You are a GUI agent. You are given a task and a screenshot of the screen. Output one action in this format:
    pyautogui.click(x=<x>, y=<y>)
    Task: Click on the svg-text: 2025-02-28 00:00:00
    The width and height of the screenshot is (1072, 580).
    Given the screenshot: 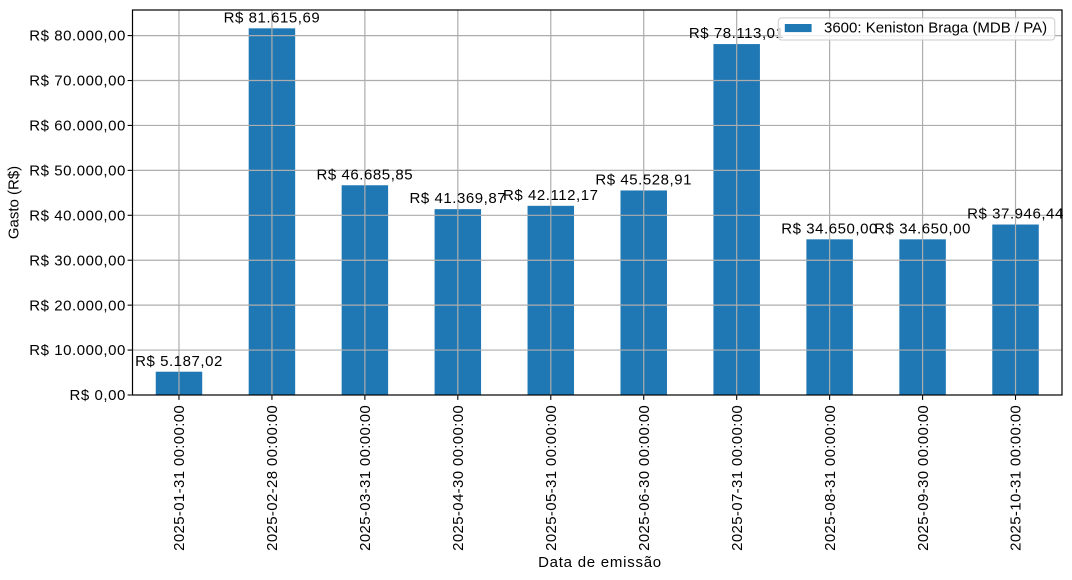 What is the action you would take?
    pyautogui.click(x=272, y=478)
    